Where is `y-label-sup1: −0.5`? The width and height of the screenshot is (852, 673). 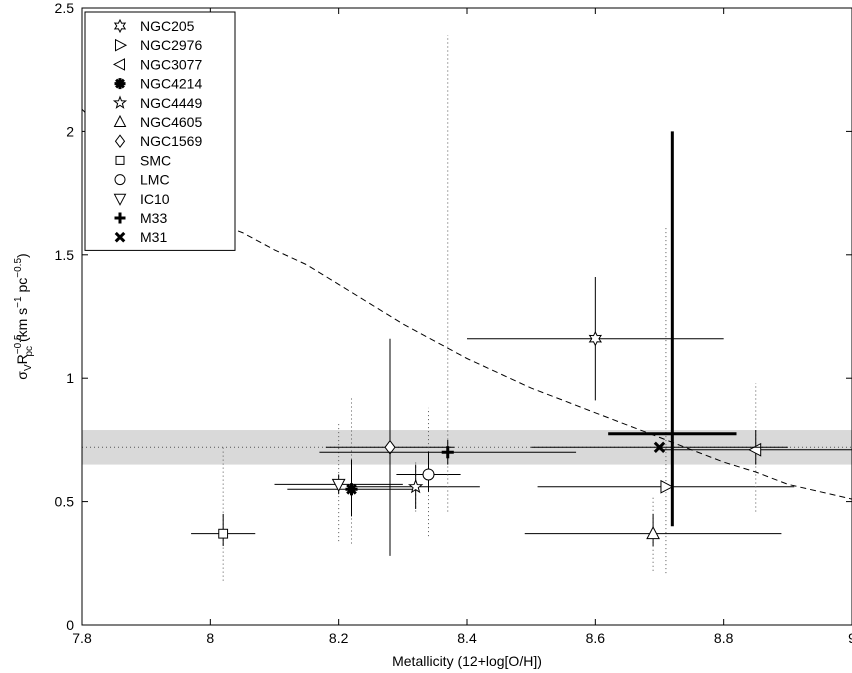
y-label-sup1: −0.5 is located at coordinates (18, 344).